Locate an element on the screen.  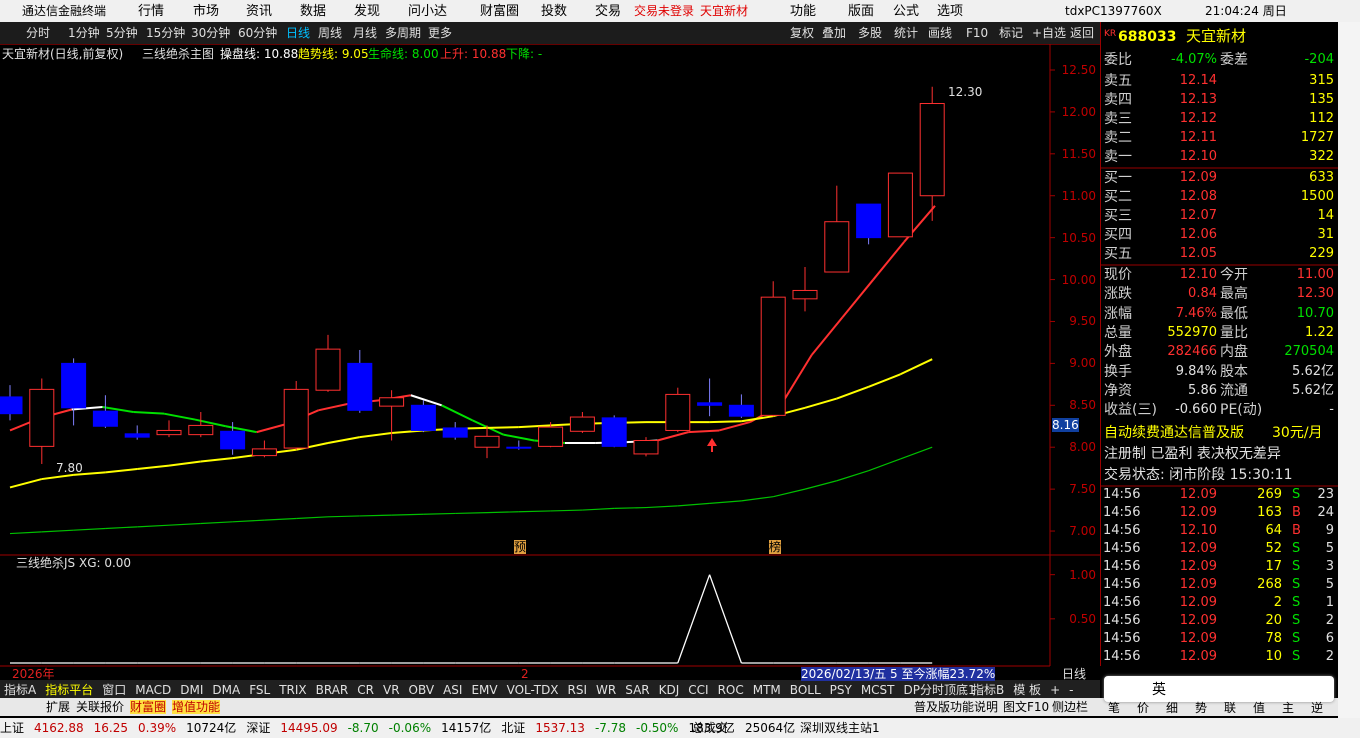
menu-item: 资讯 is located at coordinates (259, 11).